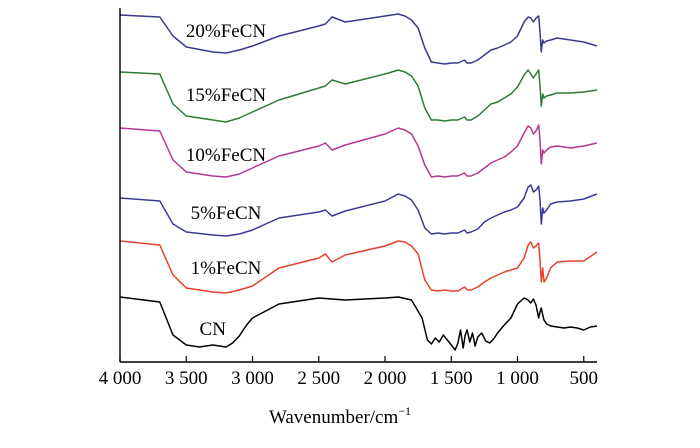 The height and width of the screenshot is (448, 700). I want to click on series-label: 1%FeCN, so click(226, 268).